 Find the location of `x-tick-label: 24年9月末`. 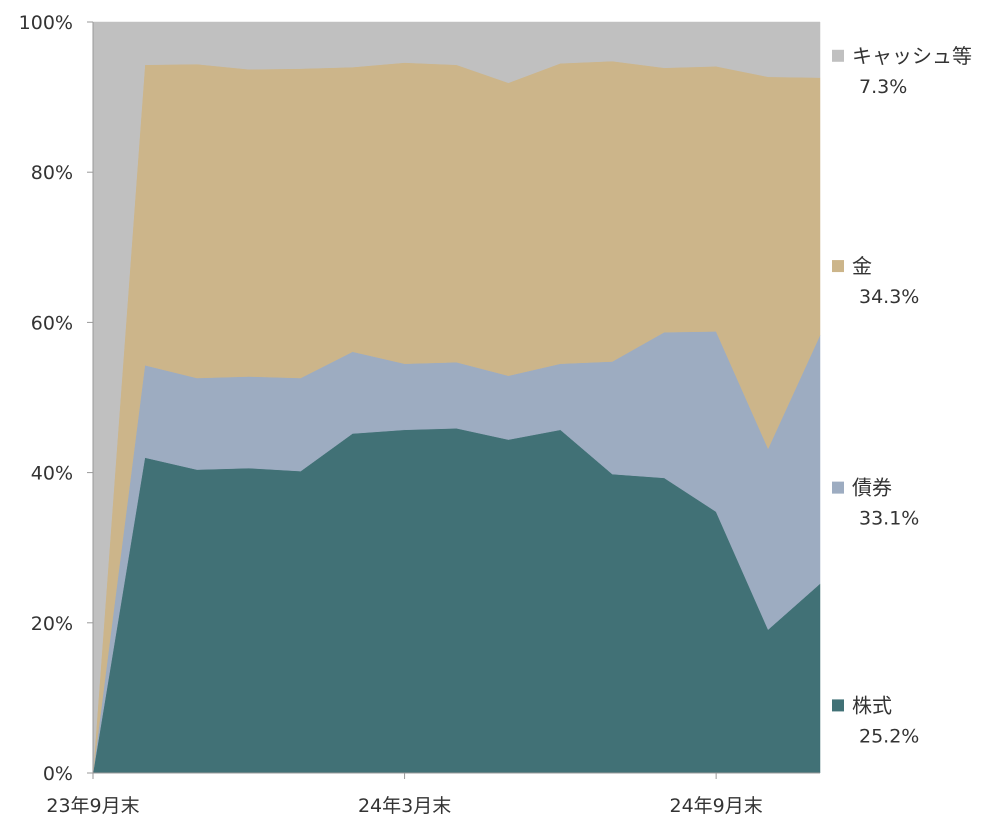

x-tick-label: 24年9月末 is located at coordinates (716, 806).